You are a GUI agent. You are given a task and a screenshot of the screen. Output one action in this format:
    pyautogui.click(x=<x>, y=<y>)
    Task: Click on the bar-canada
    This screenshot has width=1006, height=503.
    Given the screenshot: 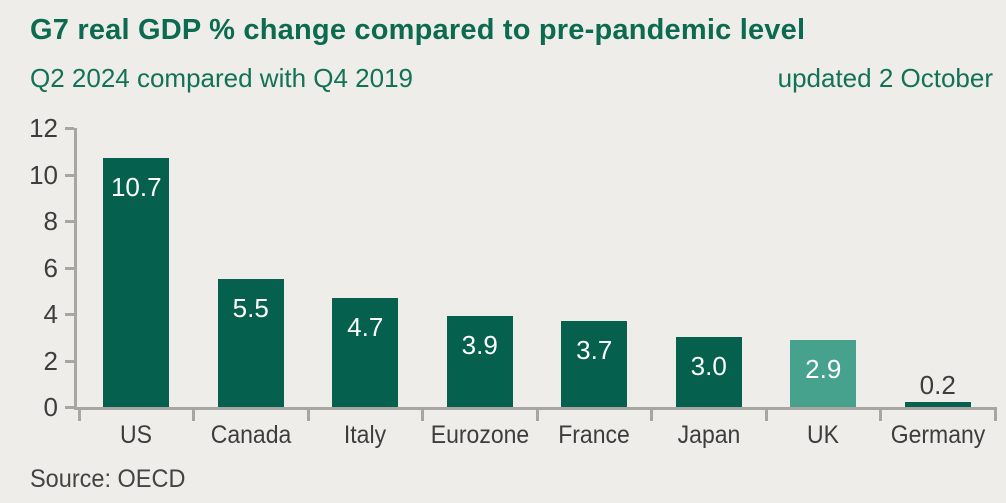 What is the action you would take?
    pyautogui.click(x=250, y=343)
    